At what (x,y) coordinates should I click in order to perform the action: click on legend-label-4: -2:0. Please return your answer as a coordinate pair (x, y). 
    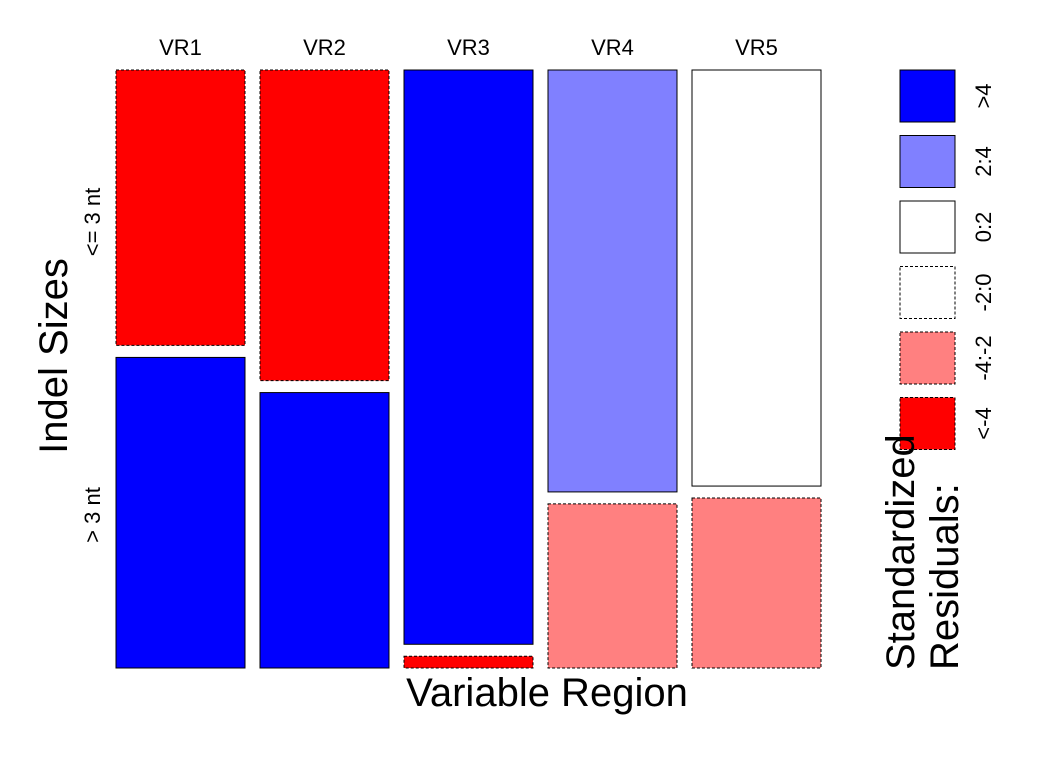
    Looking at the image, I should click on (983, 293).